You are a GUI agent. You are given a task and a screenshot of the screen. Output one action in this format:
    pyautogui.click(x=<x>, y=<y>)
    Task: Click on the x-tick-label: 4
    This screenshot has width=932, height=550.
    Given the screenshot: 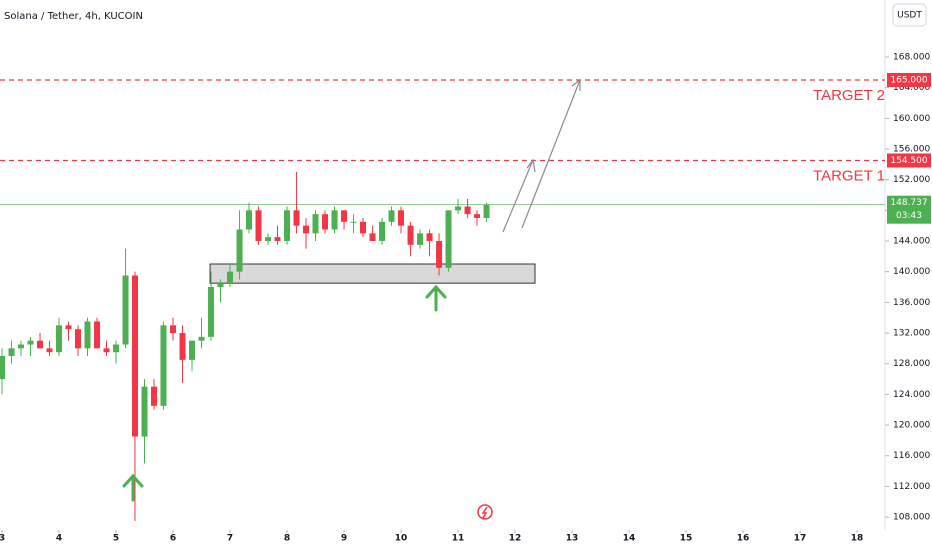 What is the action you would take?
    pyautogui.click(x=59, y=539)
    